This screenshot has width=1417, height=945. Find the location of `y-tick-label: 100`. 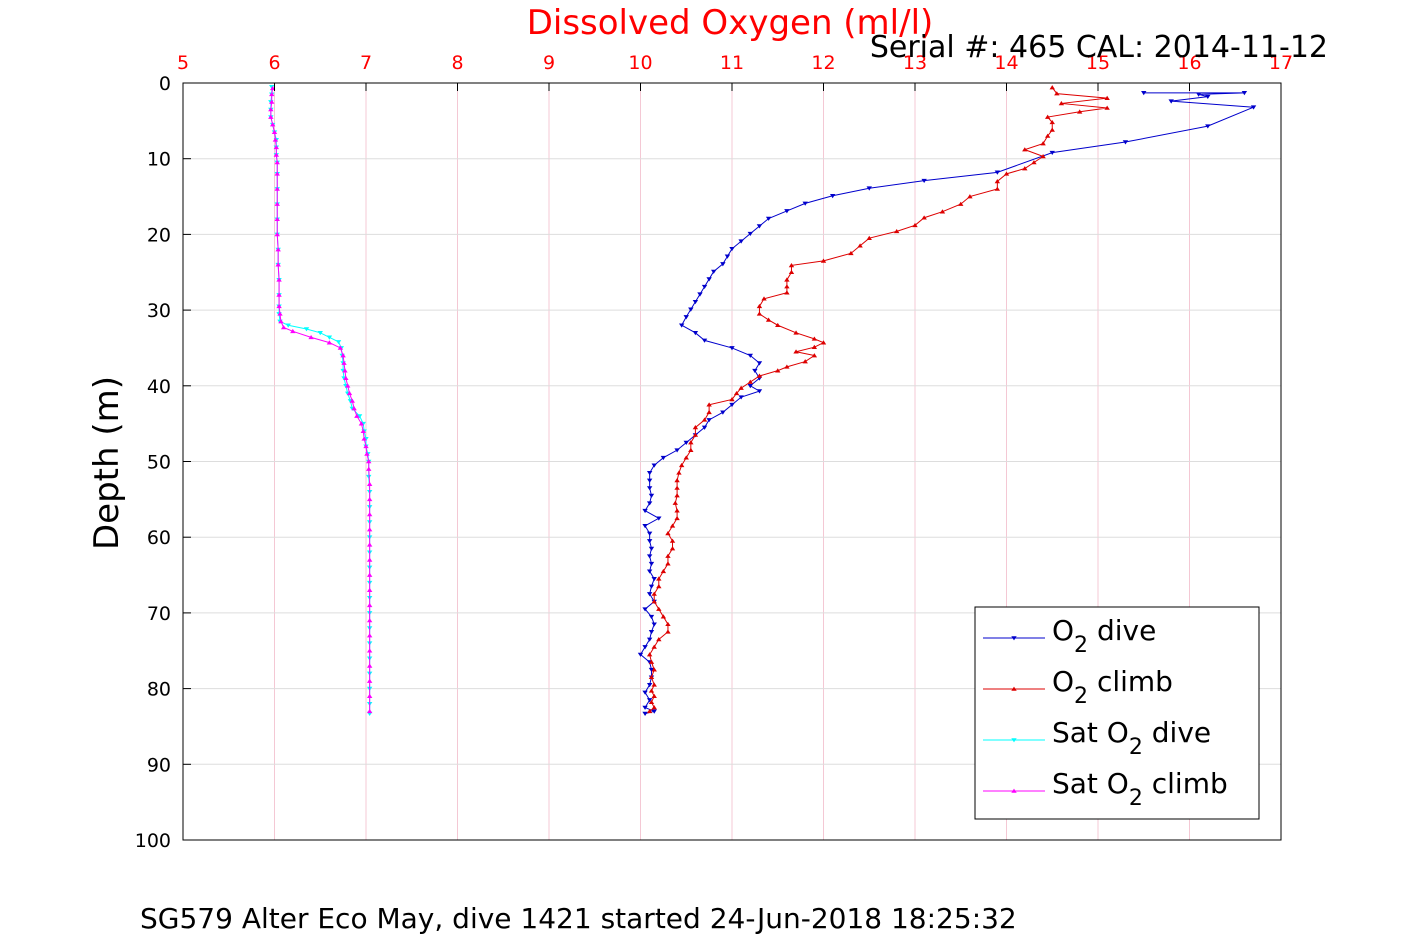

y-tick-label: 100 is located at coordinates (153, 841).